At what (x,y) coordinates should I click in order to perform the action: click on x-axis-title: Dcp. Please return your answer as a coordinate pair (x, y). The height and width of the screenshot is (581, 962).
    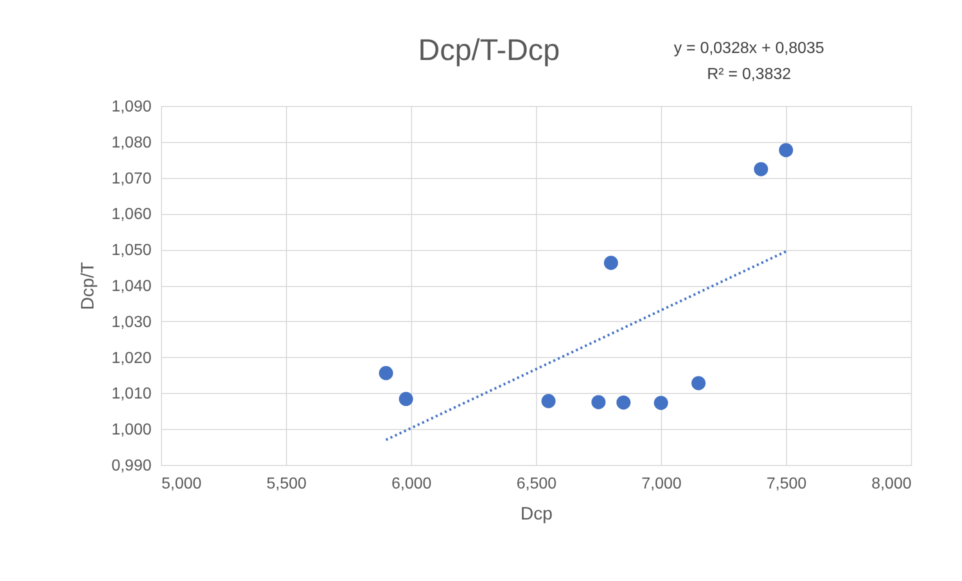
    Looking at the image, I should click on (536, 514).